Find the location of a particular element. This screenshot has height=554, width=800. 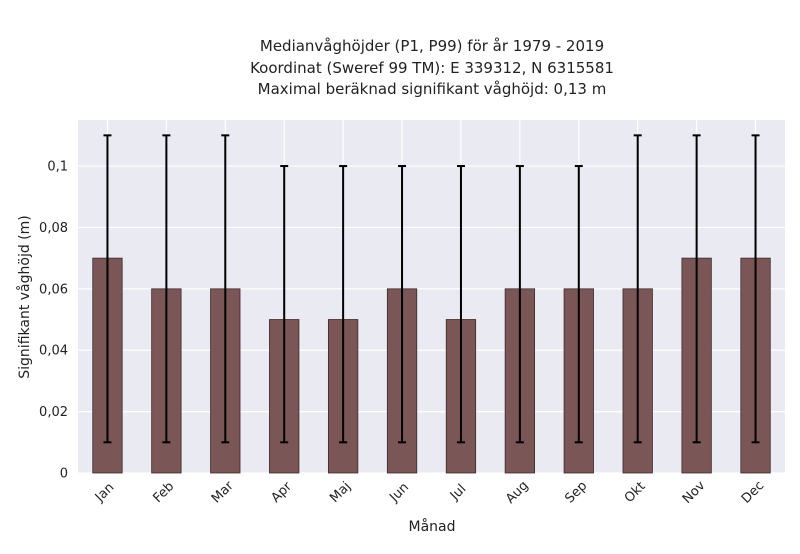

y-tick-label: 0,06 is located at coordinates (53, 289).